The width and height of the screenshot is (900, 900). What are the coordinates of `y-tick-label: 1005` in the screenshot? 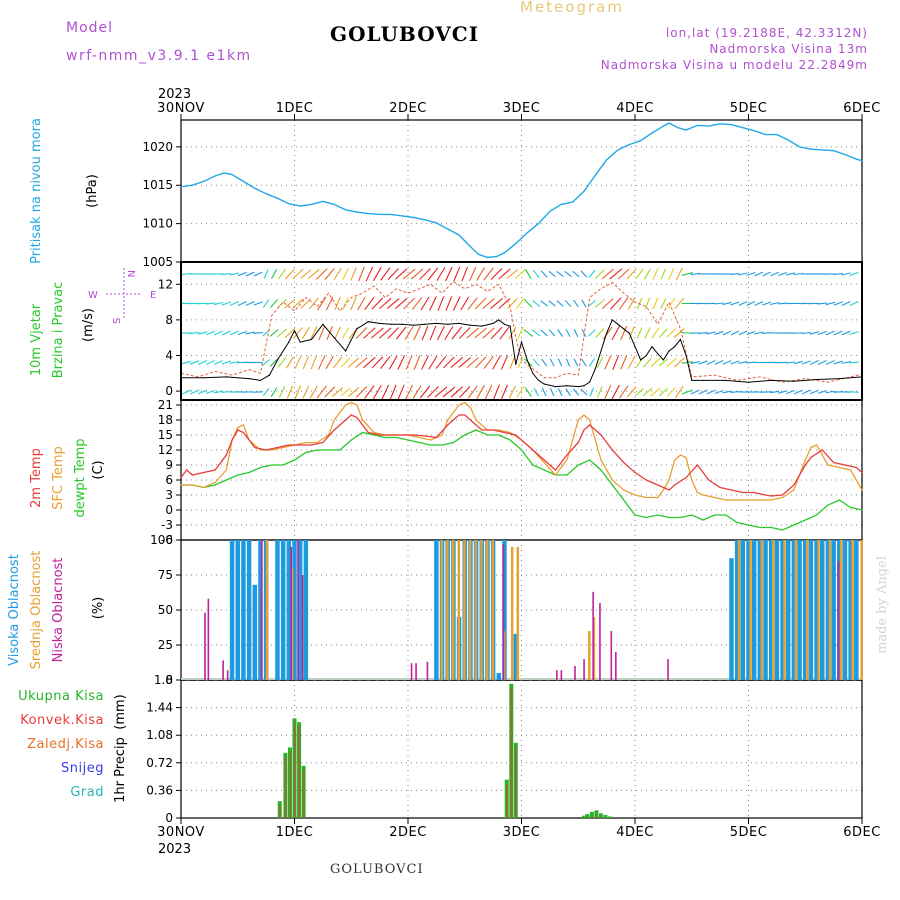 It's located at (157, 262).